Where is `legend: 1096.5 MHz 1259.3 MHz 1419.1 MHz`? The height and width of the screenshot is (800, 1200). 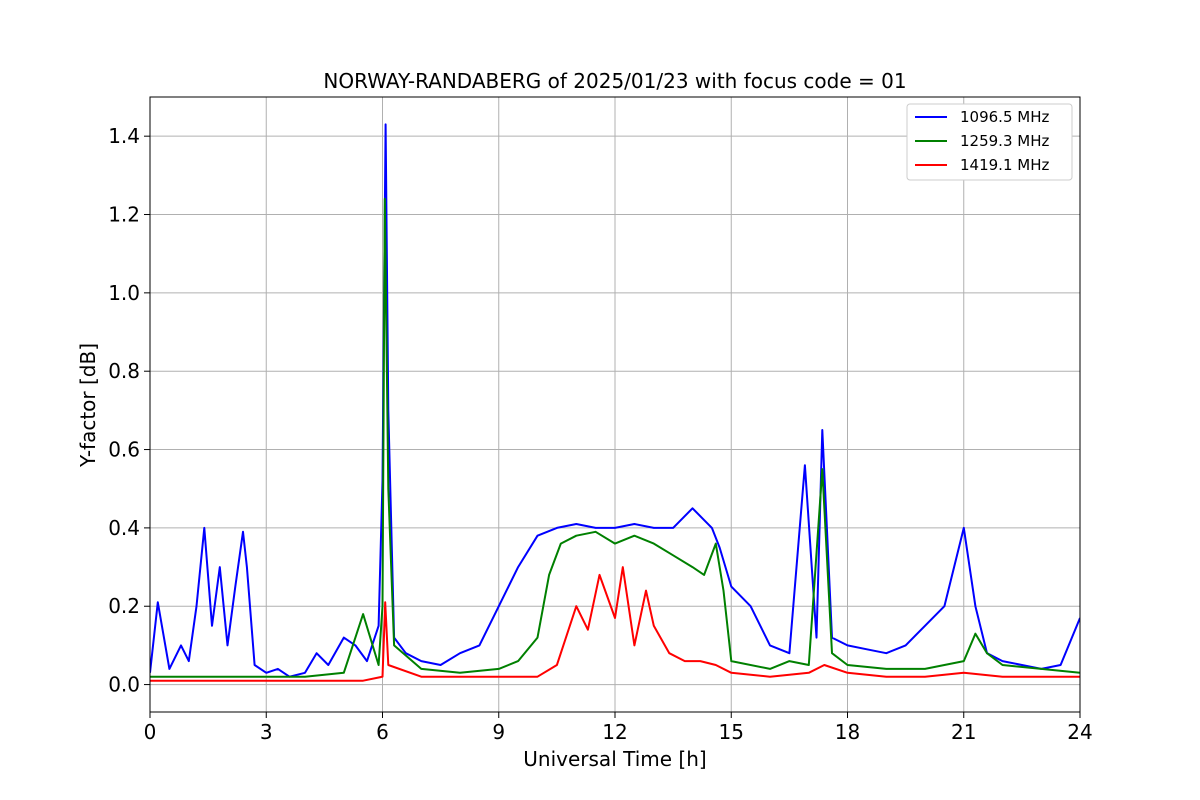 legend: 1096.5 MHz 1259.3 MHz 1419.1 MHz is located at coordinates (989, 142).